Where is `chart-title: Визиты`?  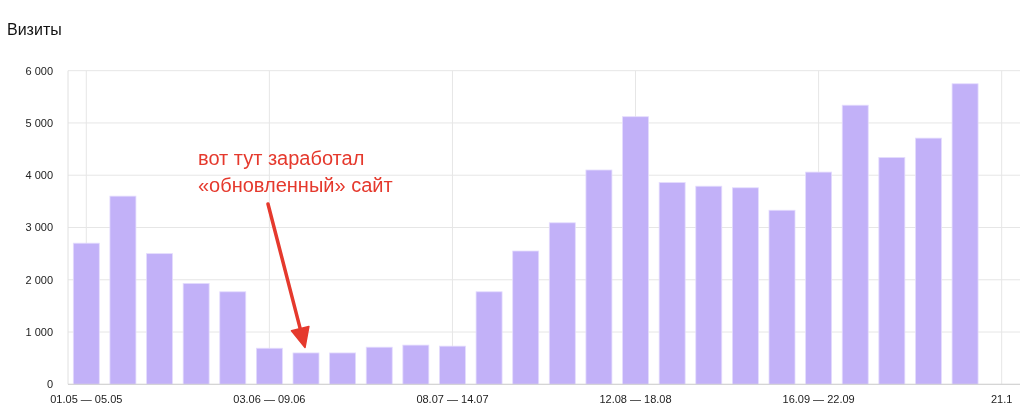
chart-title: Визиты is located at coordinates (34, 29).